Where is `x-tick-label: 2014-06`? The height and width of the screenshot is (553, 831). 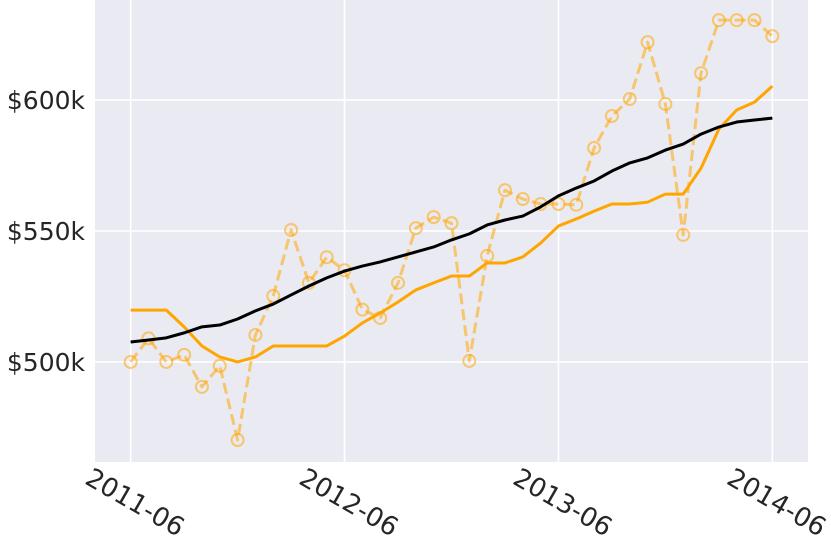
x-tick-label: 2014-06 is located at coordinates (776, 503).